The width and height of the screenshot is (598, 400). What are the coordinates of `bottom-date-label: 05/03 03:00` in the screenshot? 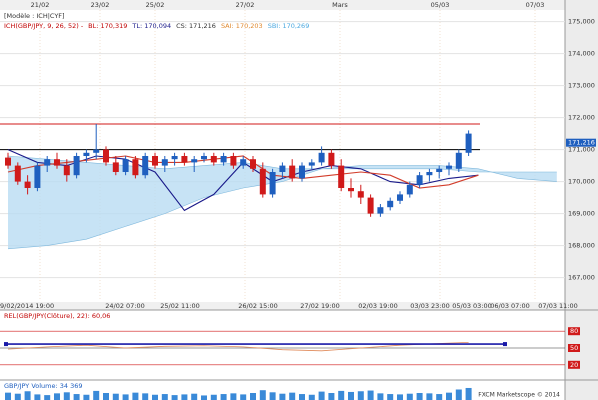 It's located at (472, 306).